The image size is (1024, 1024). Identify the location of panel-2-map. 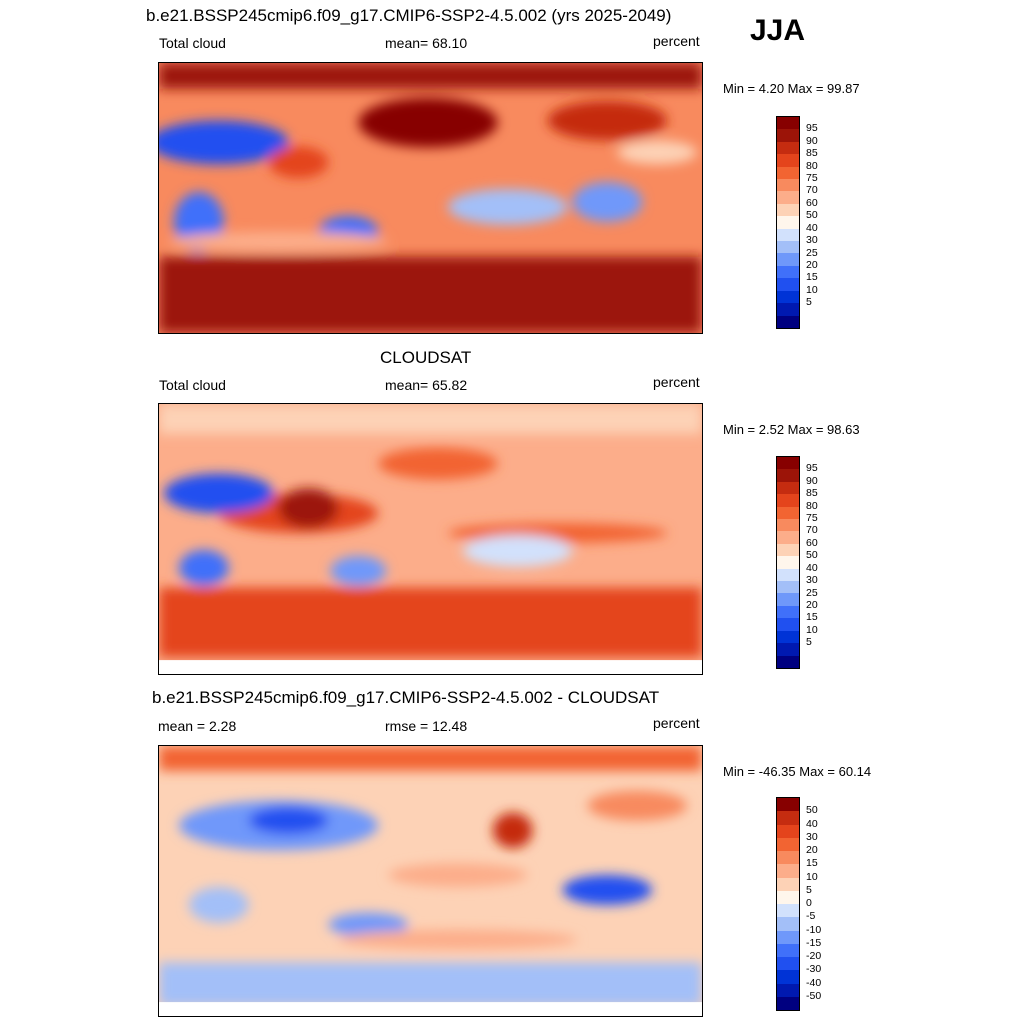
(430, 539).